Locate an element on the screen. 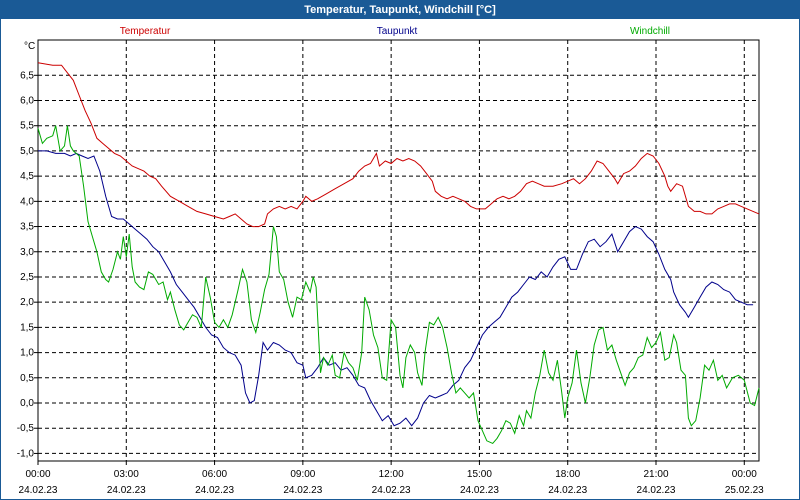 The width and height of the screenshot is (800, 500). y-tick-label: 6,0 is located at coordinates (27, 101).